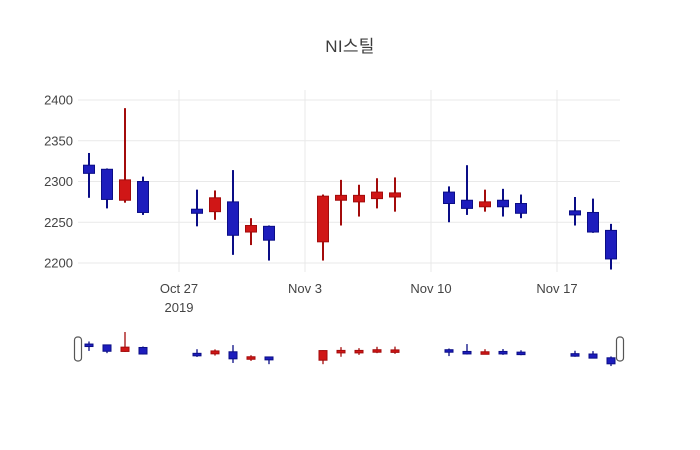 This screenshot has height=450, width=700. Describe the element at coordinates (58, 182) in the screenshot. I see `y-axis-tick-labels: 2200 2250 2300 2350 2400` at that location.